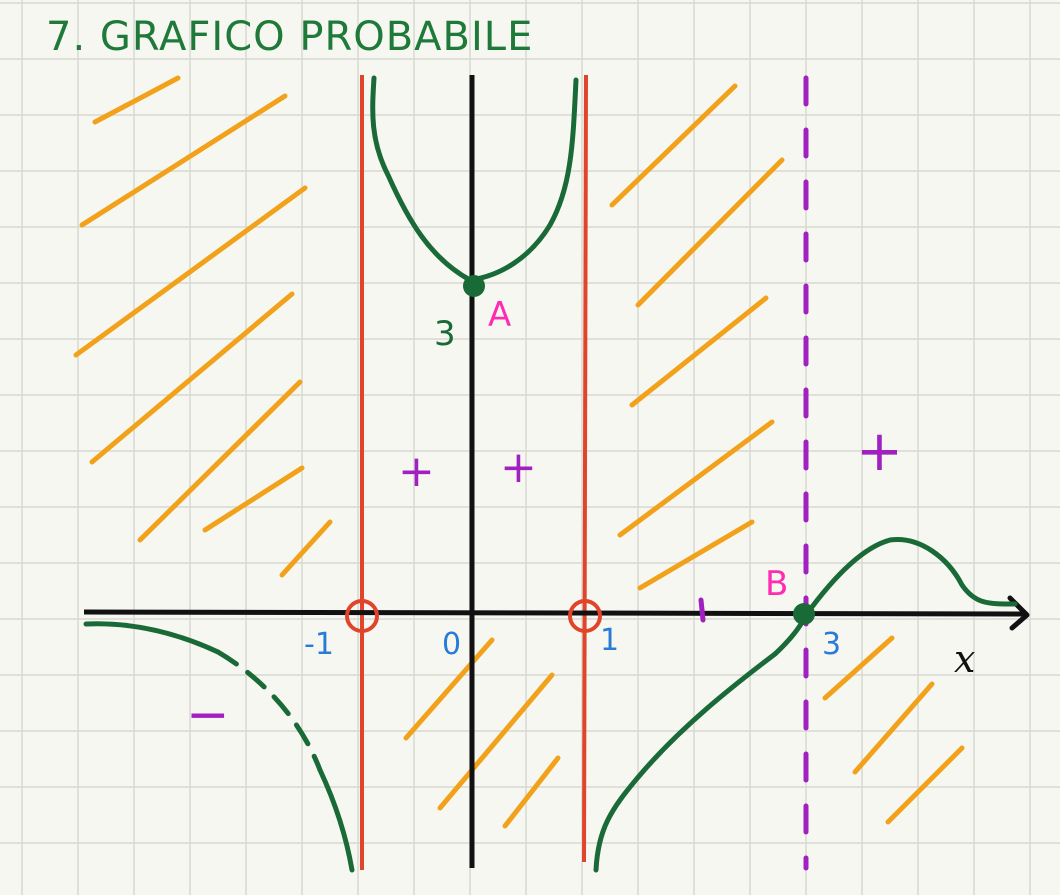 Image resolution: width=1060 pixels, height=895 pixels. I want to click on point-a-label: A, so click(499, 315).